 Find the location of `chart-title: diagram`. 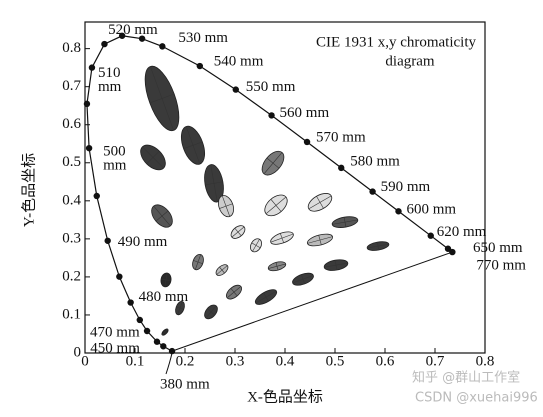

chart-title: diagram is located at coordinates (409, 61).